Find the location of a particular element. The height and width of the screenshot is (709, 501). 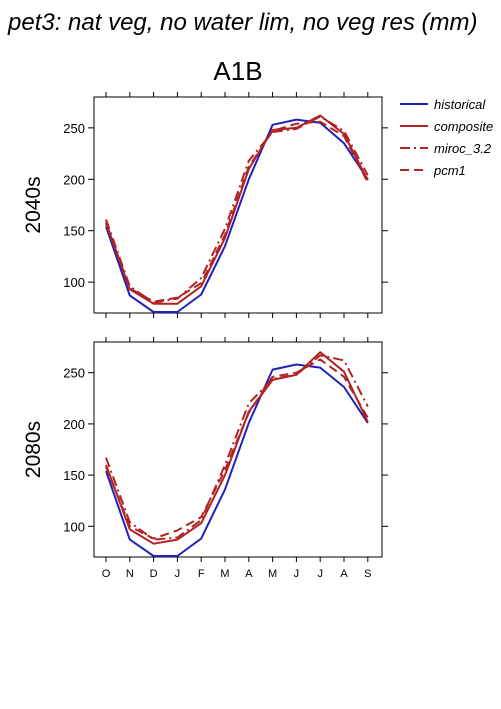

legend-label: miroc_3.2 is located at coordinates (463, 148).